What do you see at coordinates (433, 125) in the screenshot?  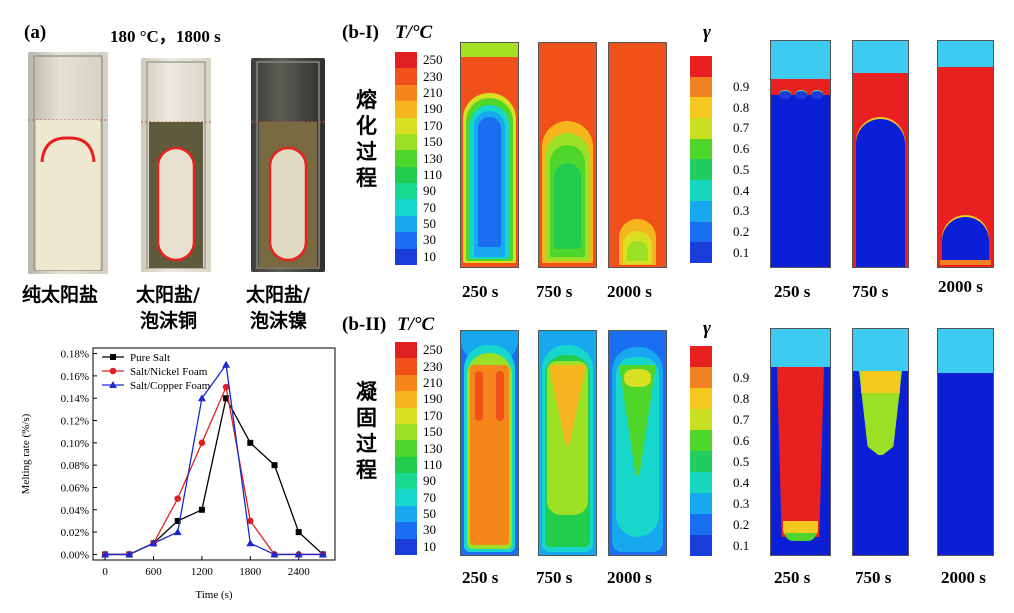 I see `colorbar-tick-label: 170` at bounding box center [433, 125].